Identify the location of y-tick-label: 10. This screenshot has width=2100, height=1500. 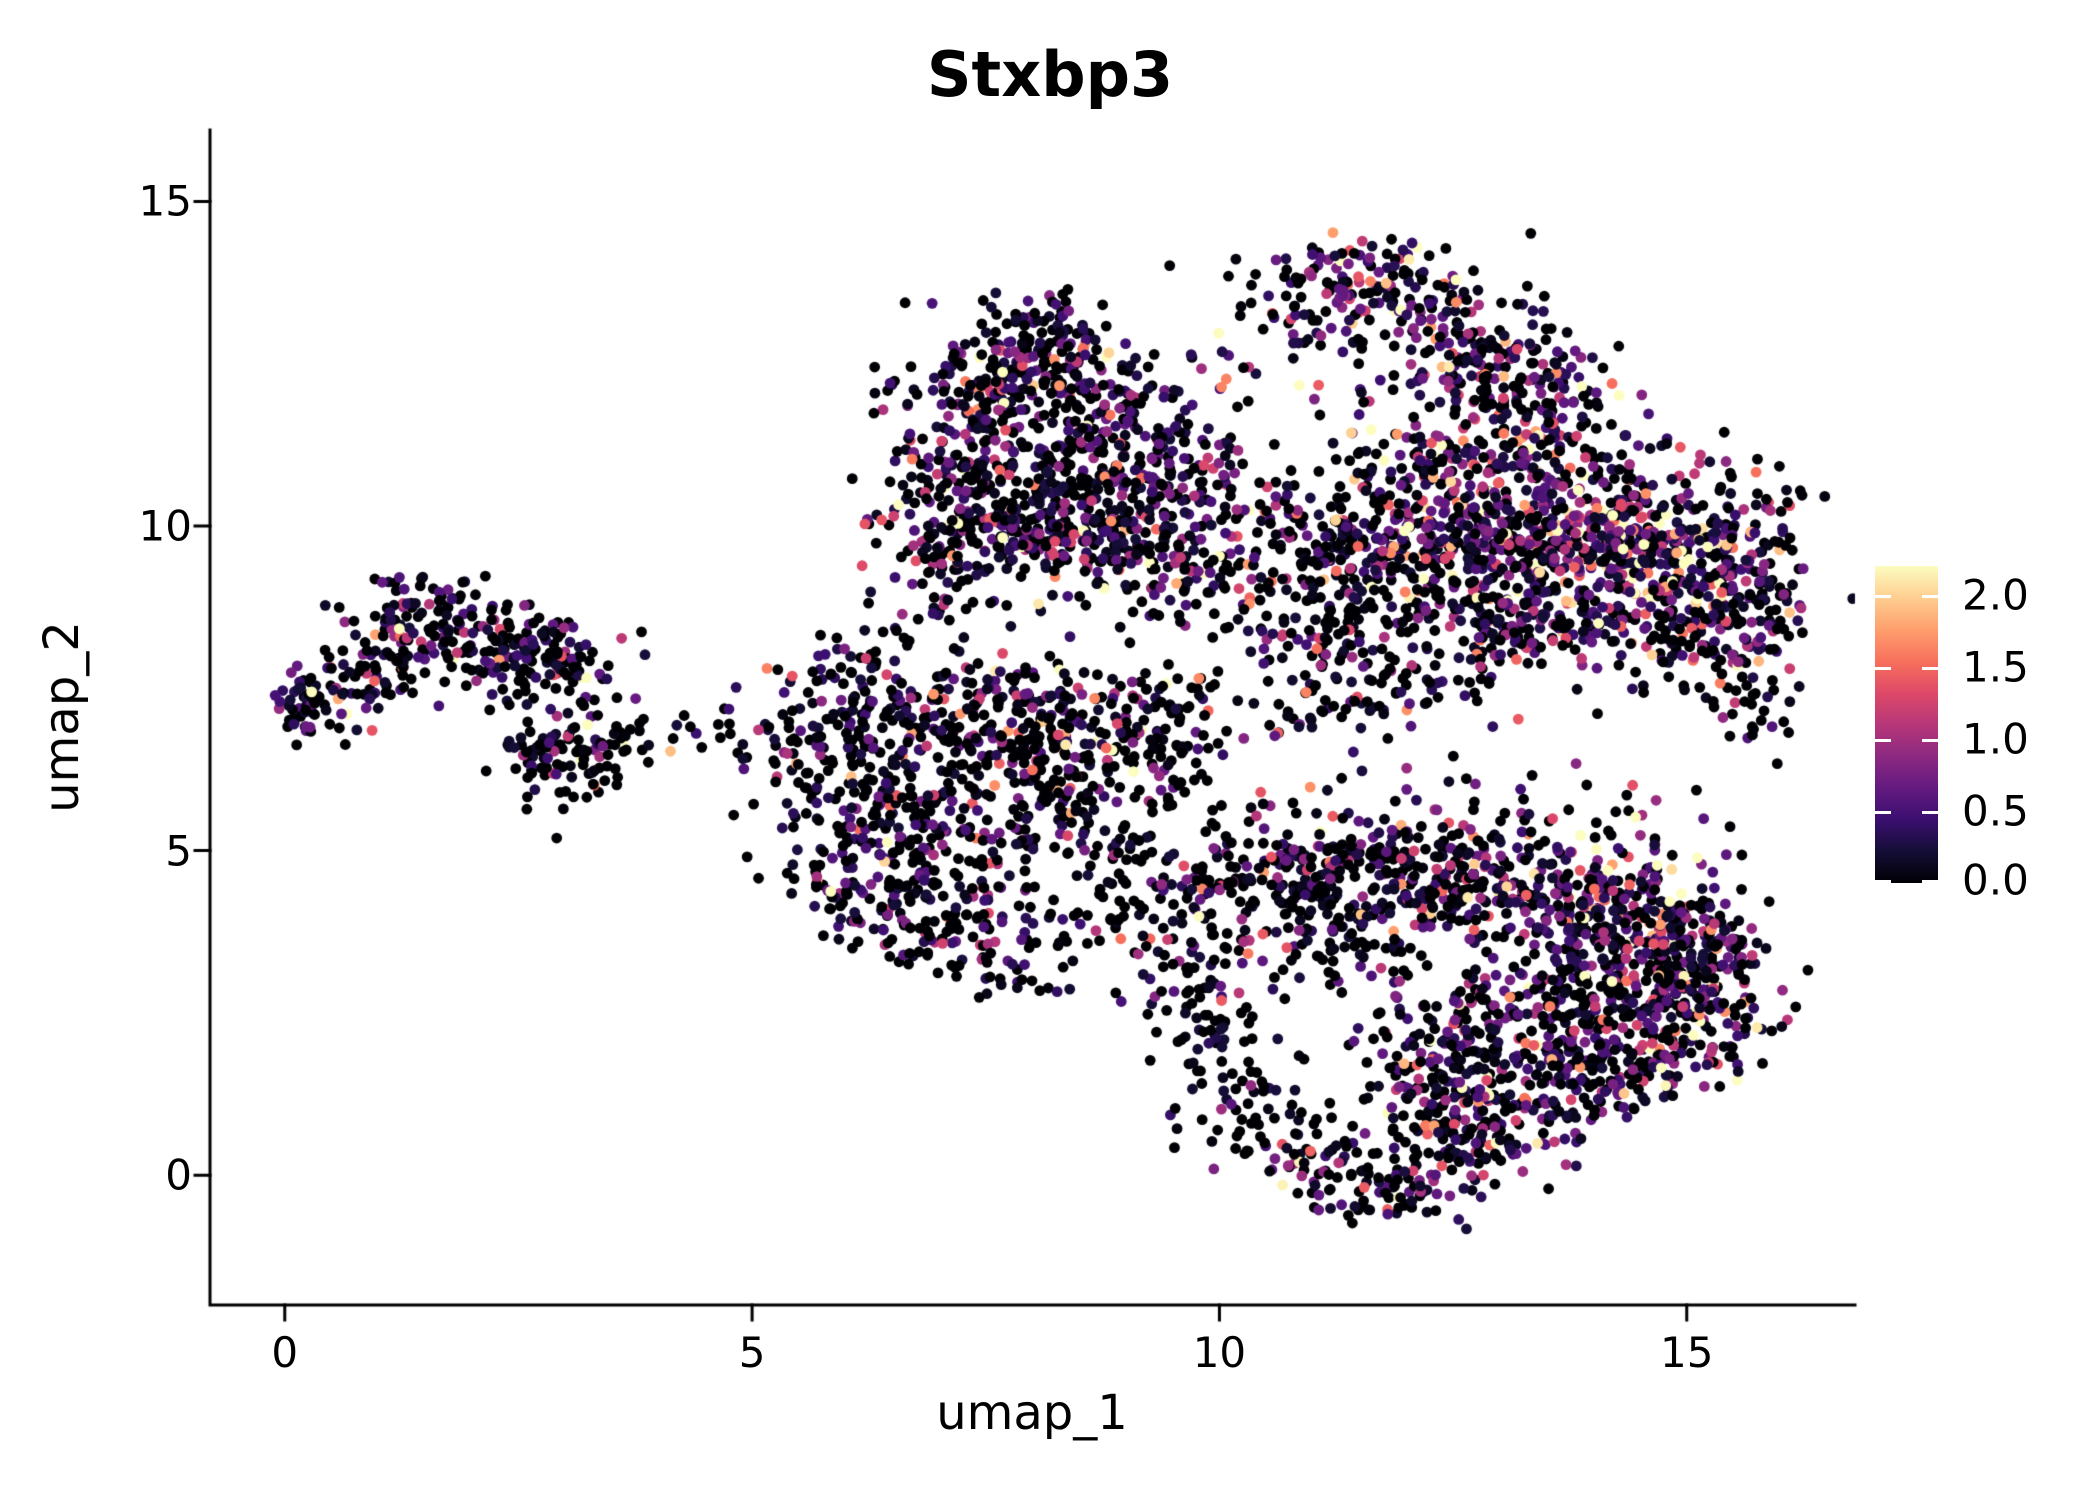
(165, 526).